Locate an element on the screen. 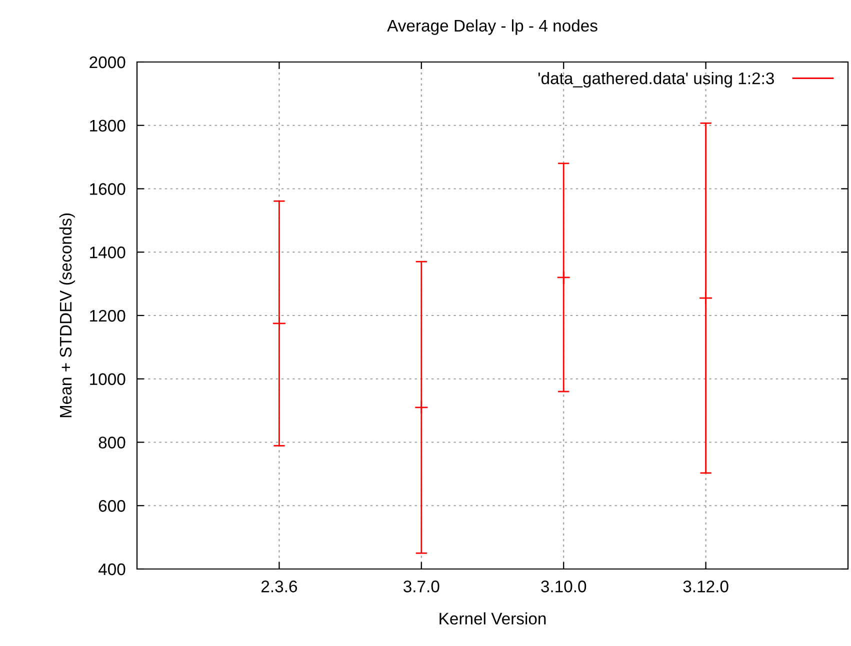 This screenshot has height=646, width=851. y-tick-label: 800 is located at coordinates (112, 442).